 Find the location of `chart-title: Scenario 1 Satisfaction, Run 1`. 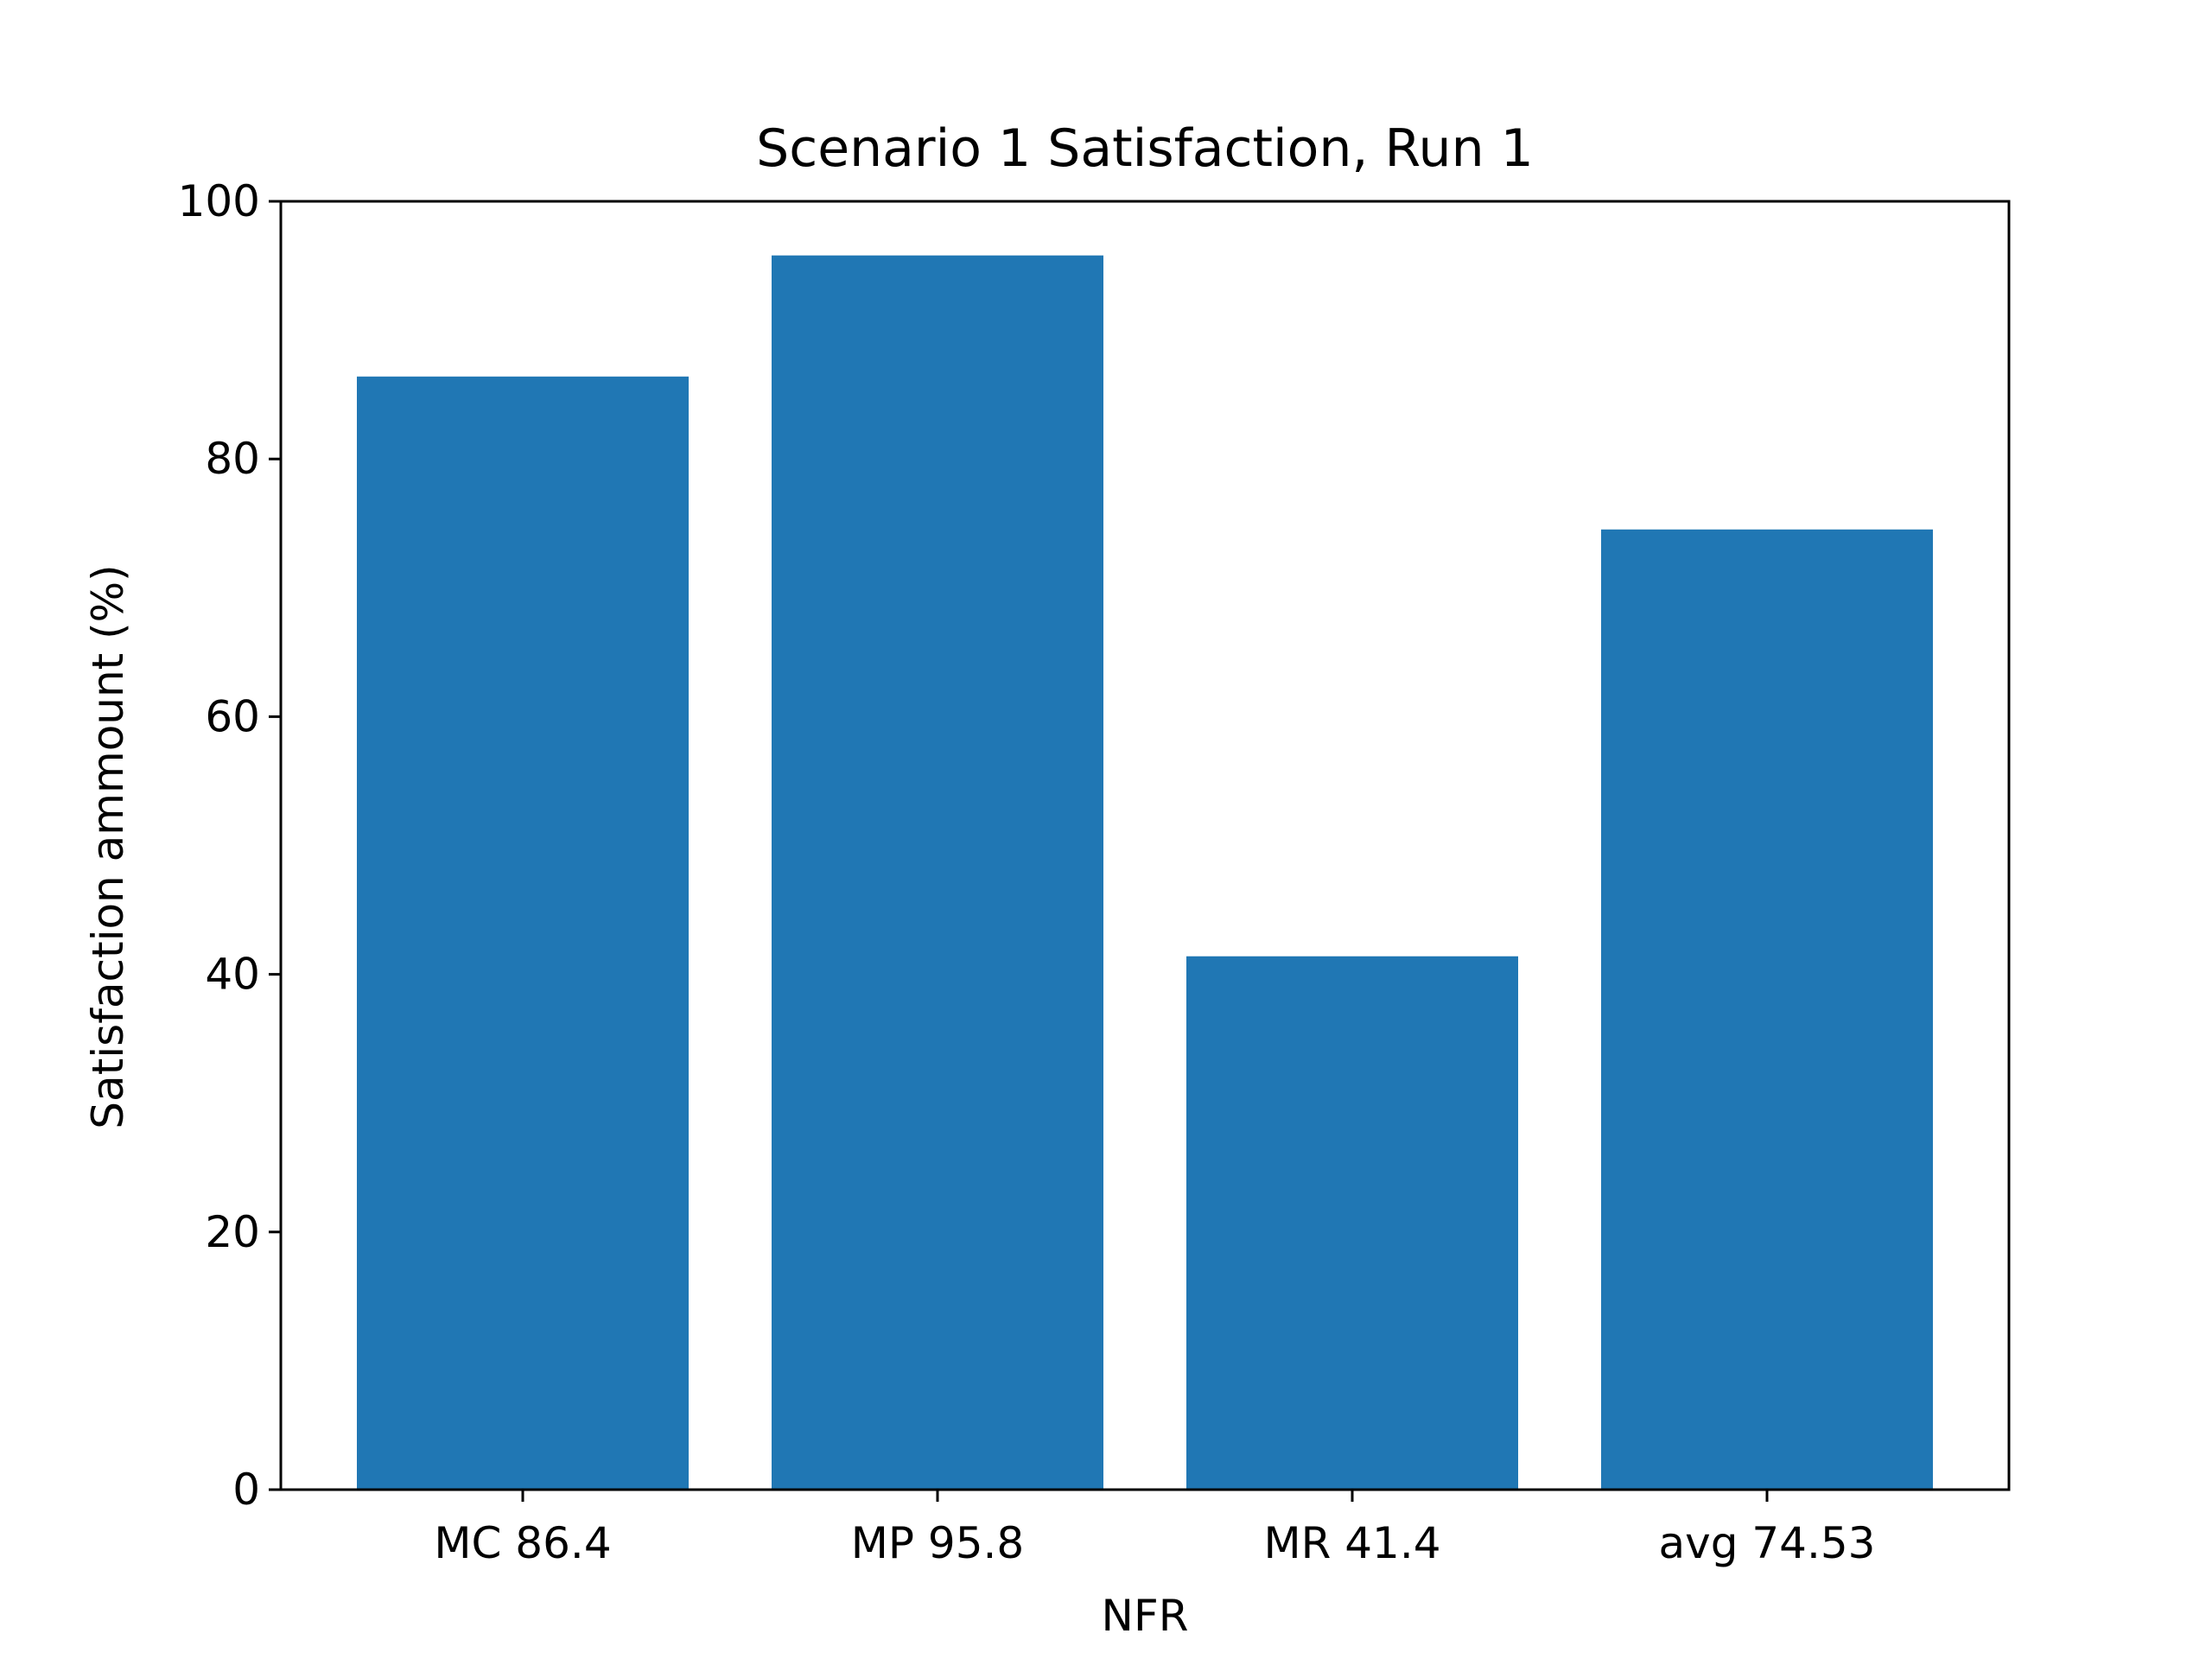

chart-title: Scenario 1 Satisfaction, Run 1 is located at coordinates (1145, 148).